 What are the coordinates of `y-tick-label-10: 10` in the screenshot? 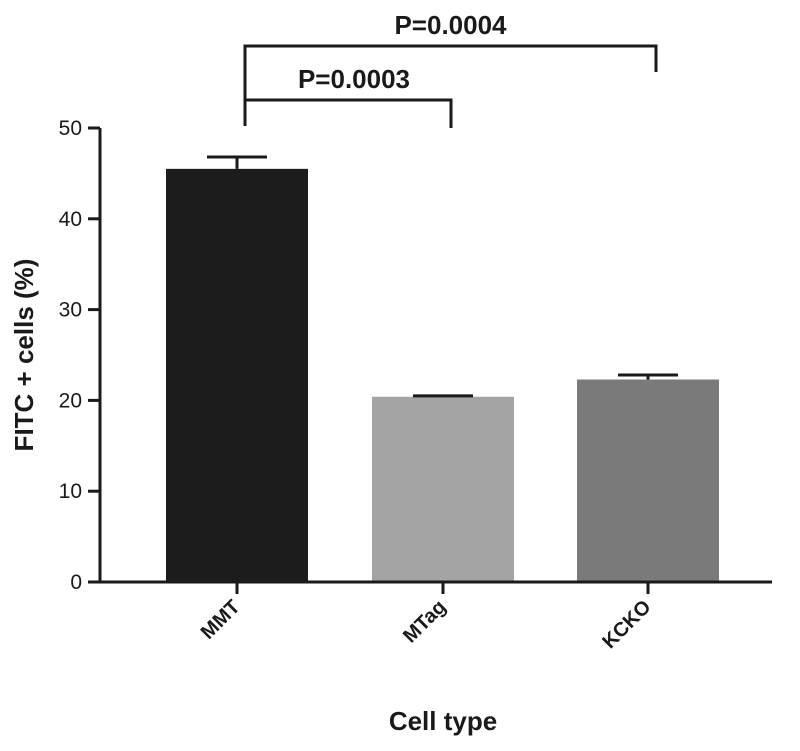 It's located at (70, 491).